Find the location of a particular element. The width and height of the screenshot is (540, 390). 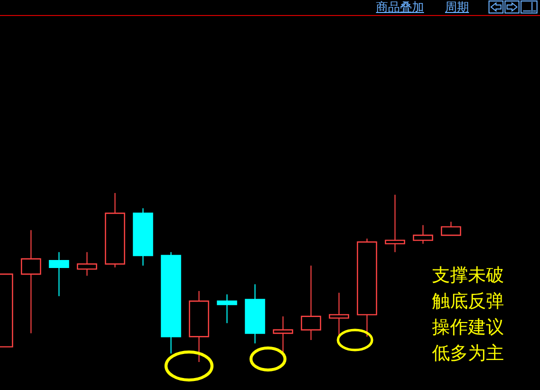

annotation: 低多为主 is located at coordinates (468, 354).